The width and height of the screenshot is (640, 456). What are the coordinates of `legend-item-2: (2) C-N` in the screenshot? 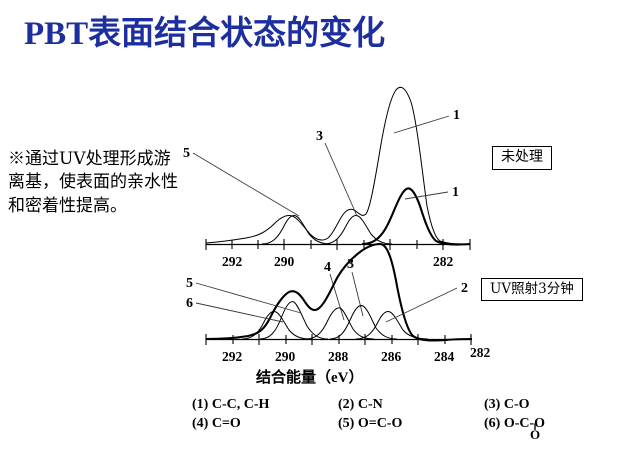 It's located at (411, 405).